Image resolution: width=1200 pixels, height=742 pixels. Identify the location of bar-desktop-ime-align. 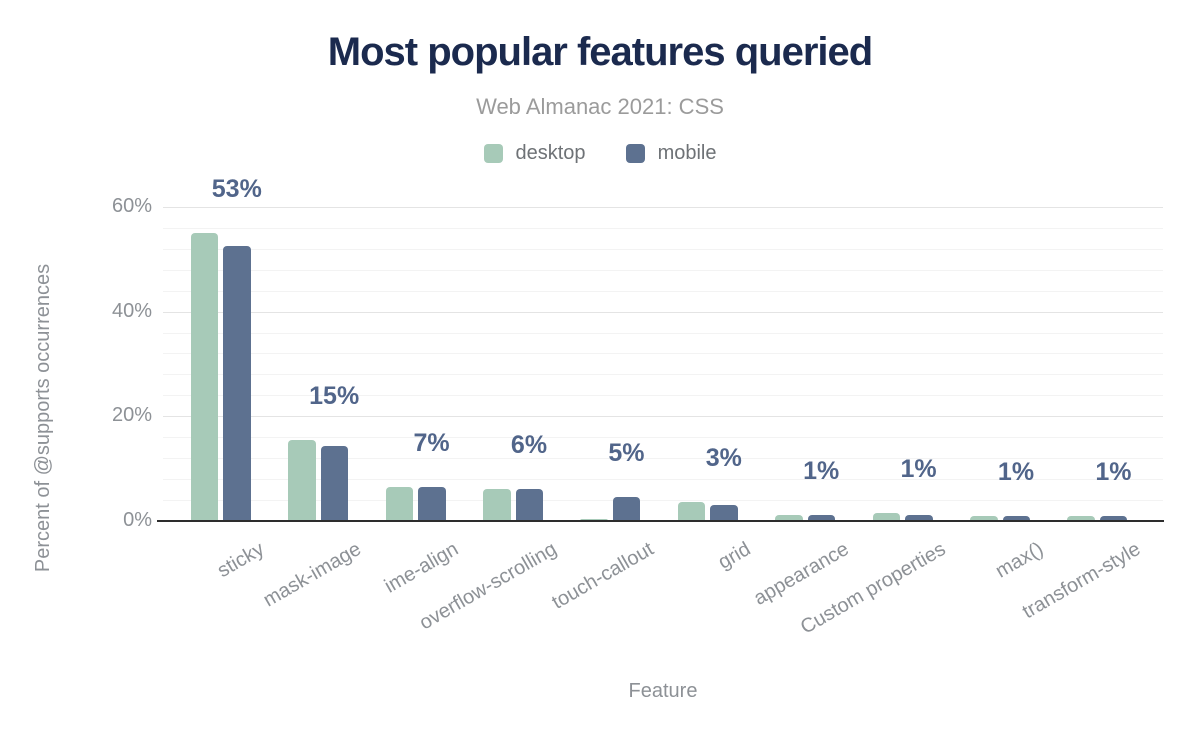
(399, 504).